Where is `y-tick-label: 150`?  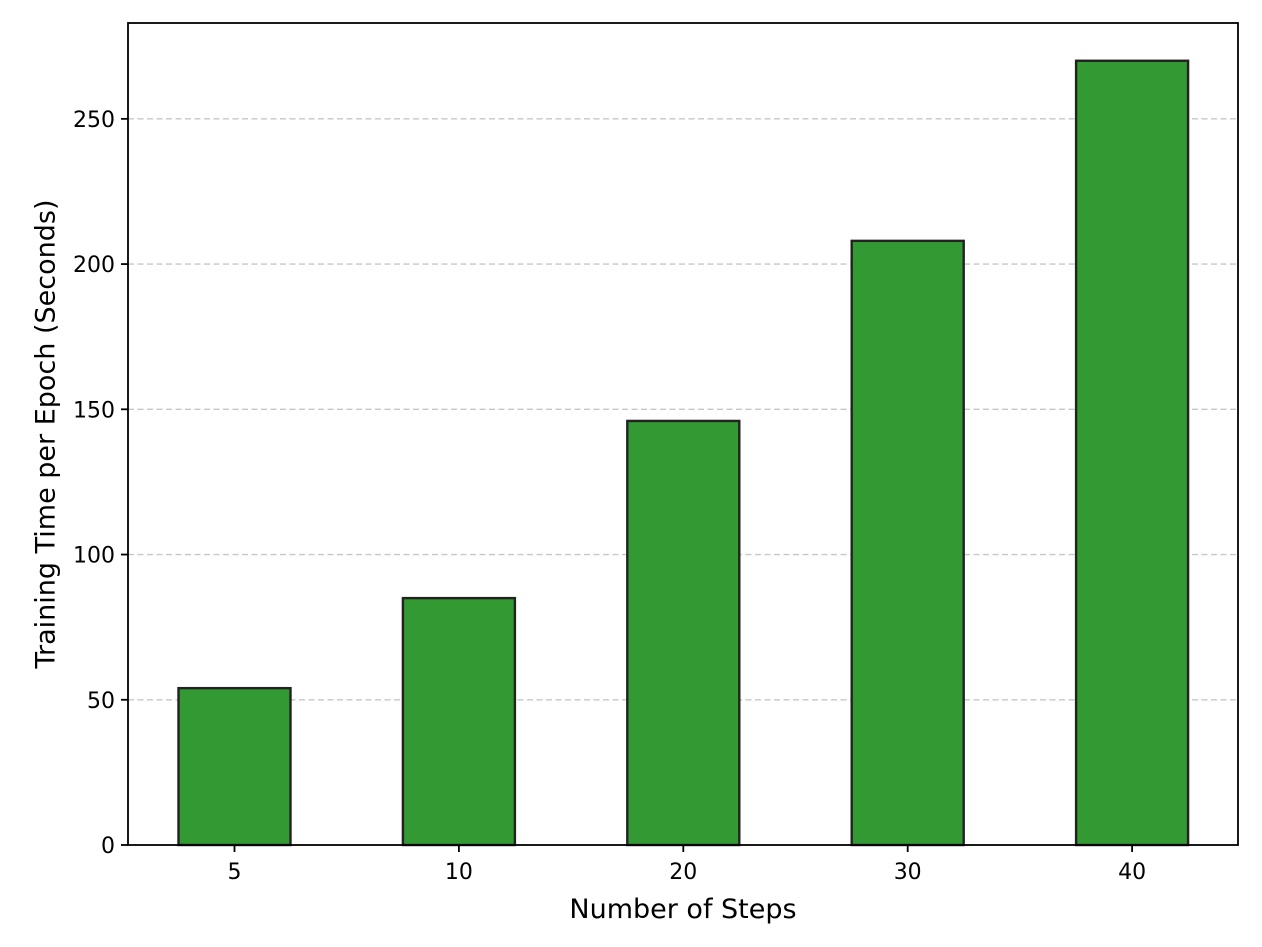 y-tick-label: 150 is located at coordinates (94, 410).